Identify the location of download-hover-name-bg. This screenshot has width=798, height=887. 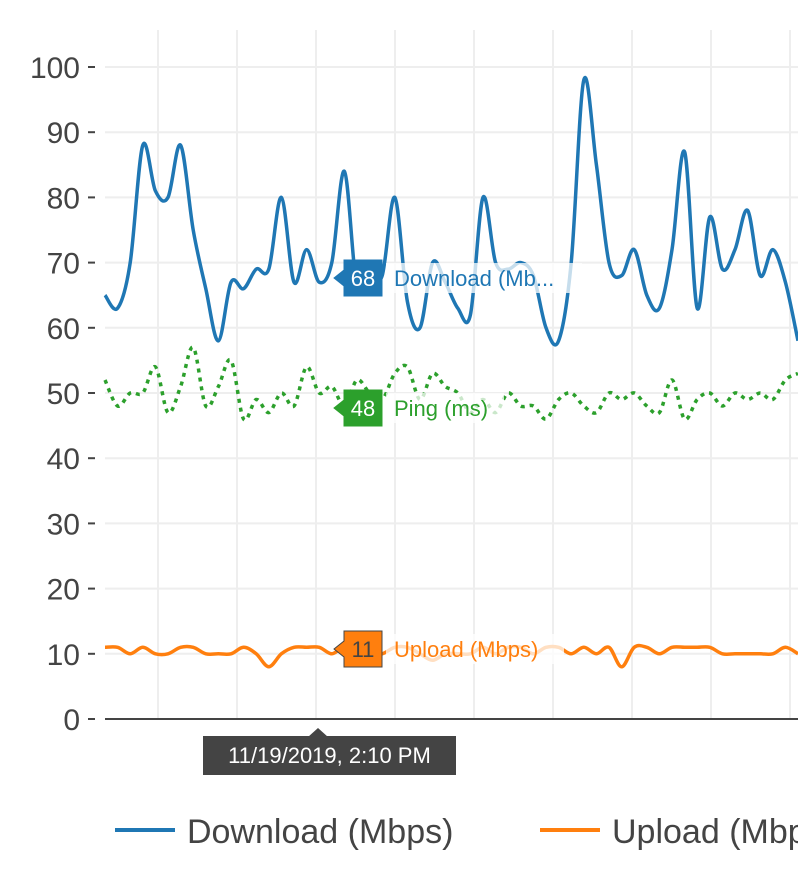
(484, 278).